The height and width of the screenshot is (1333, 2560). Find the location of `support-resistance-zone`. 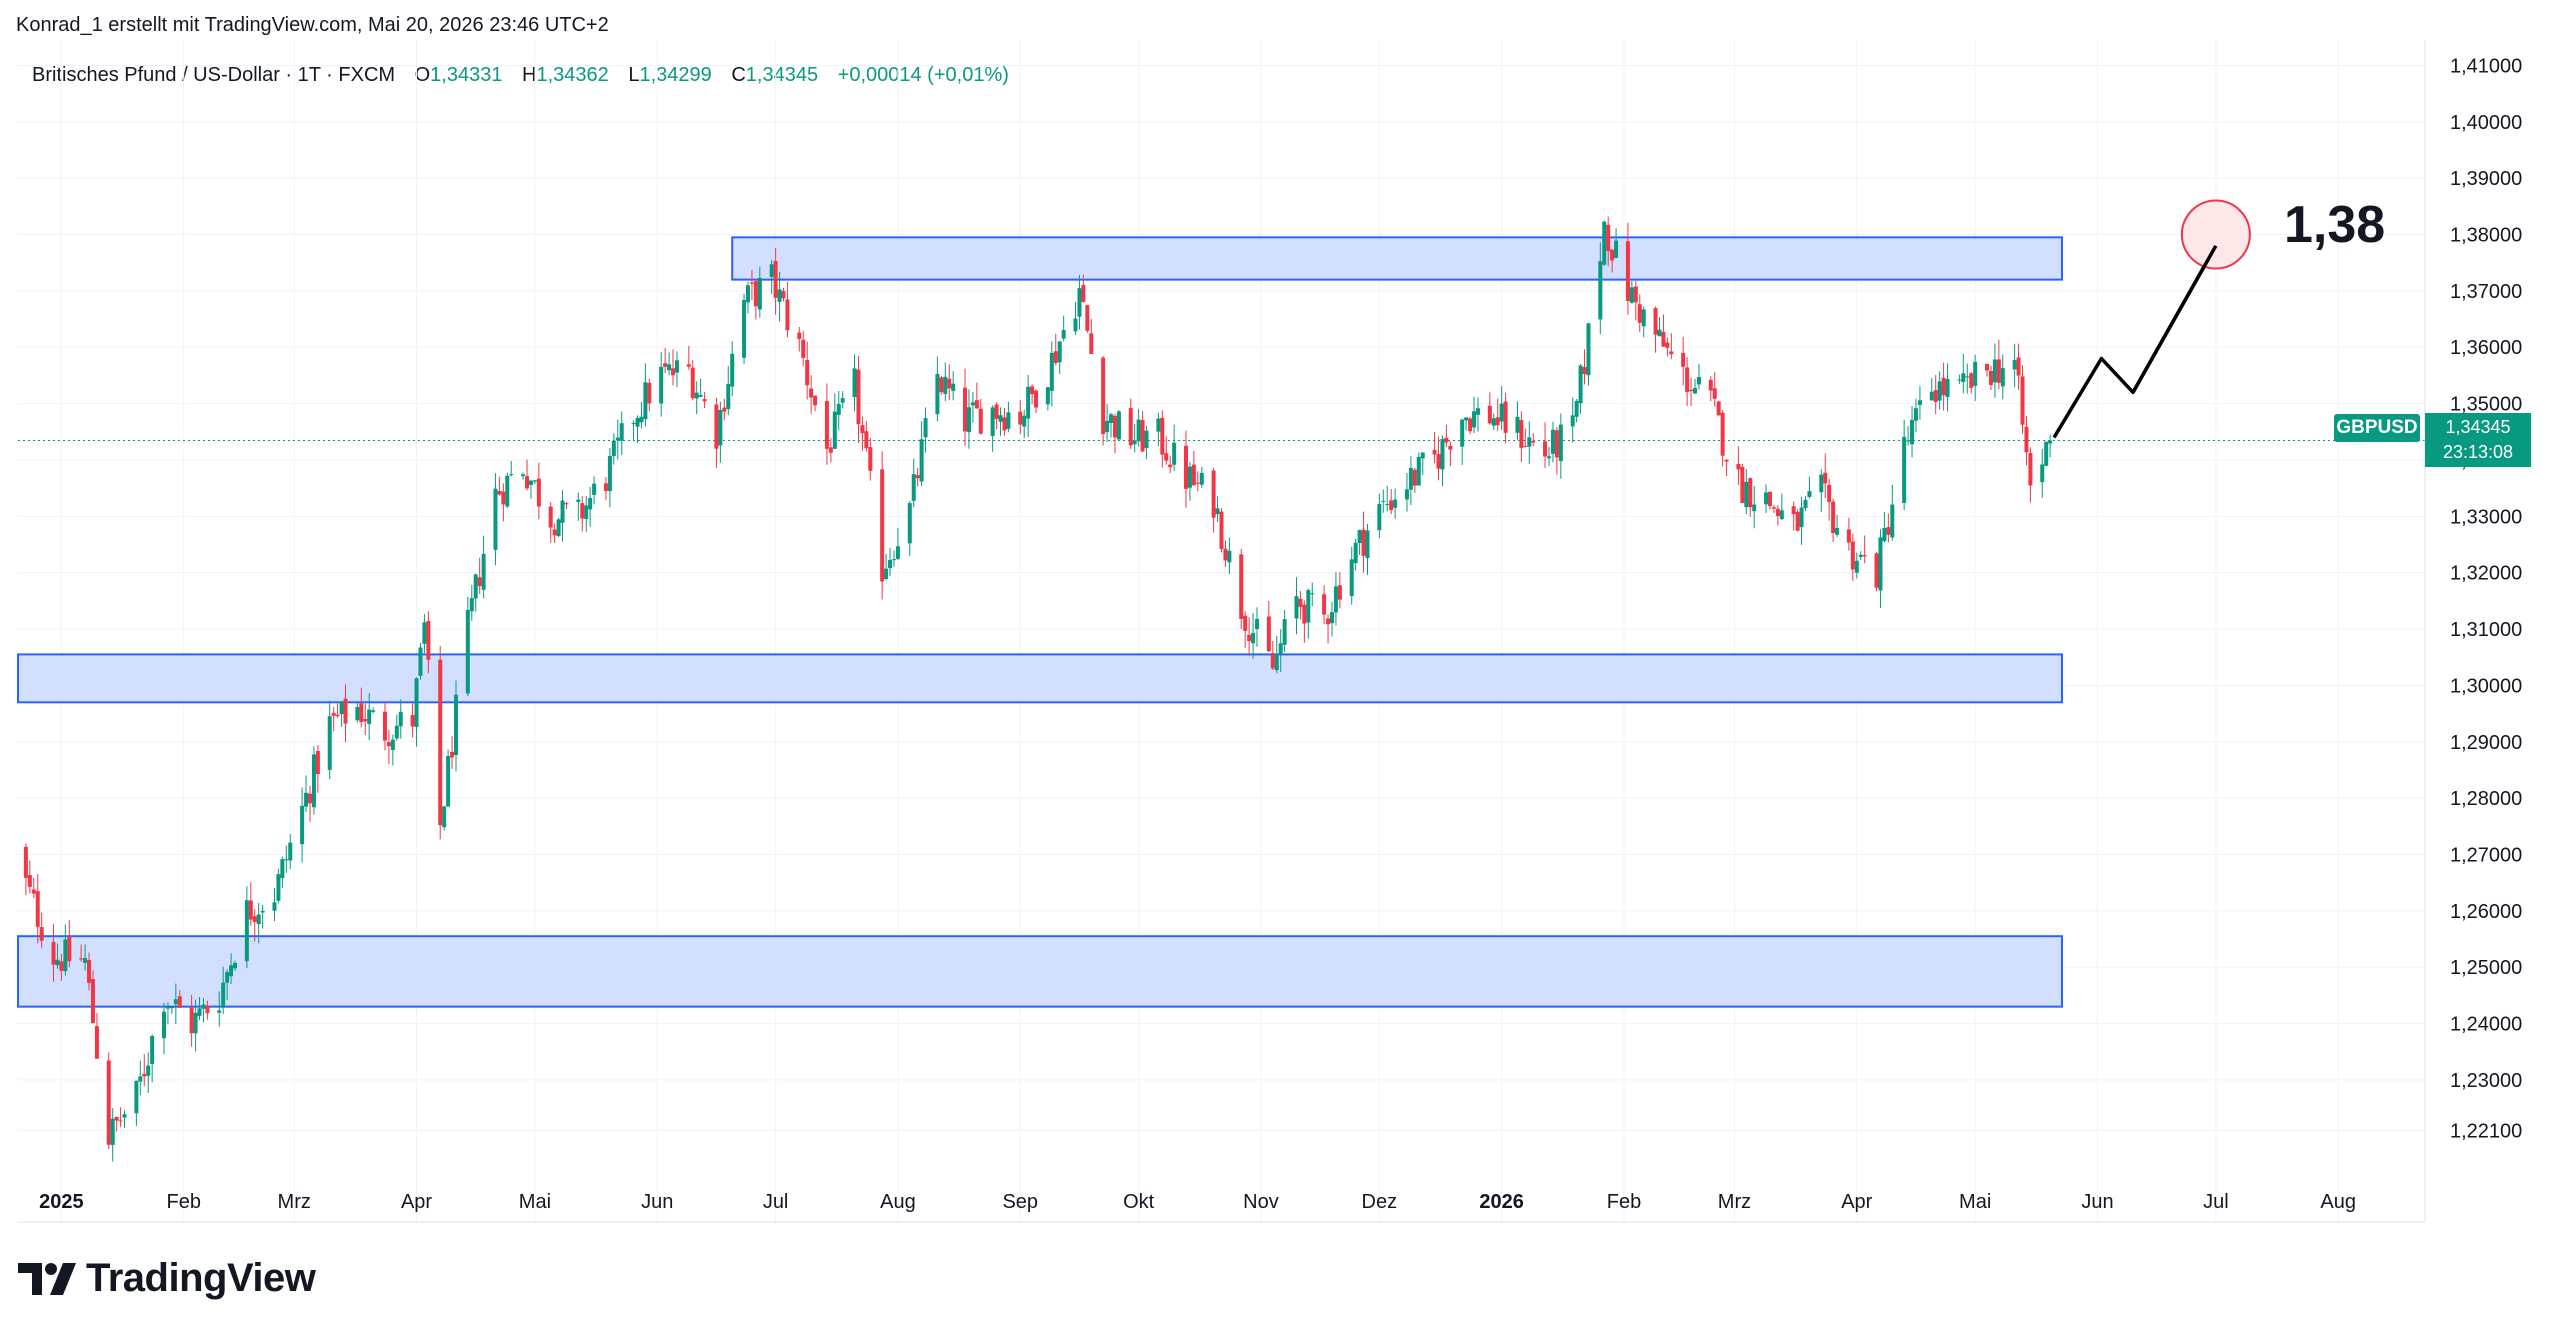

support-resistance-zone is located at coordinates (1040, 678).